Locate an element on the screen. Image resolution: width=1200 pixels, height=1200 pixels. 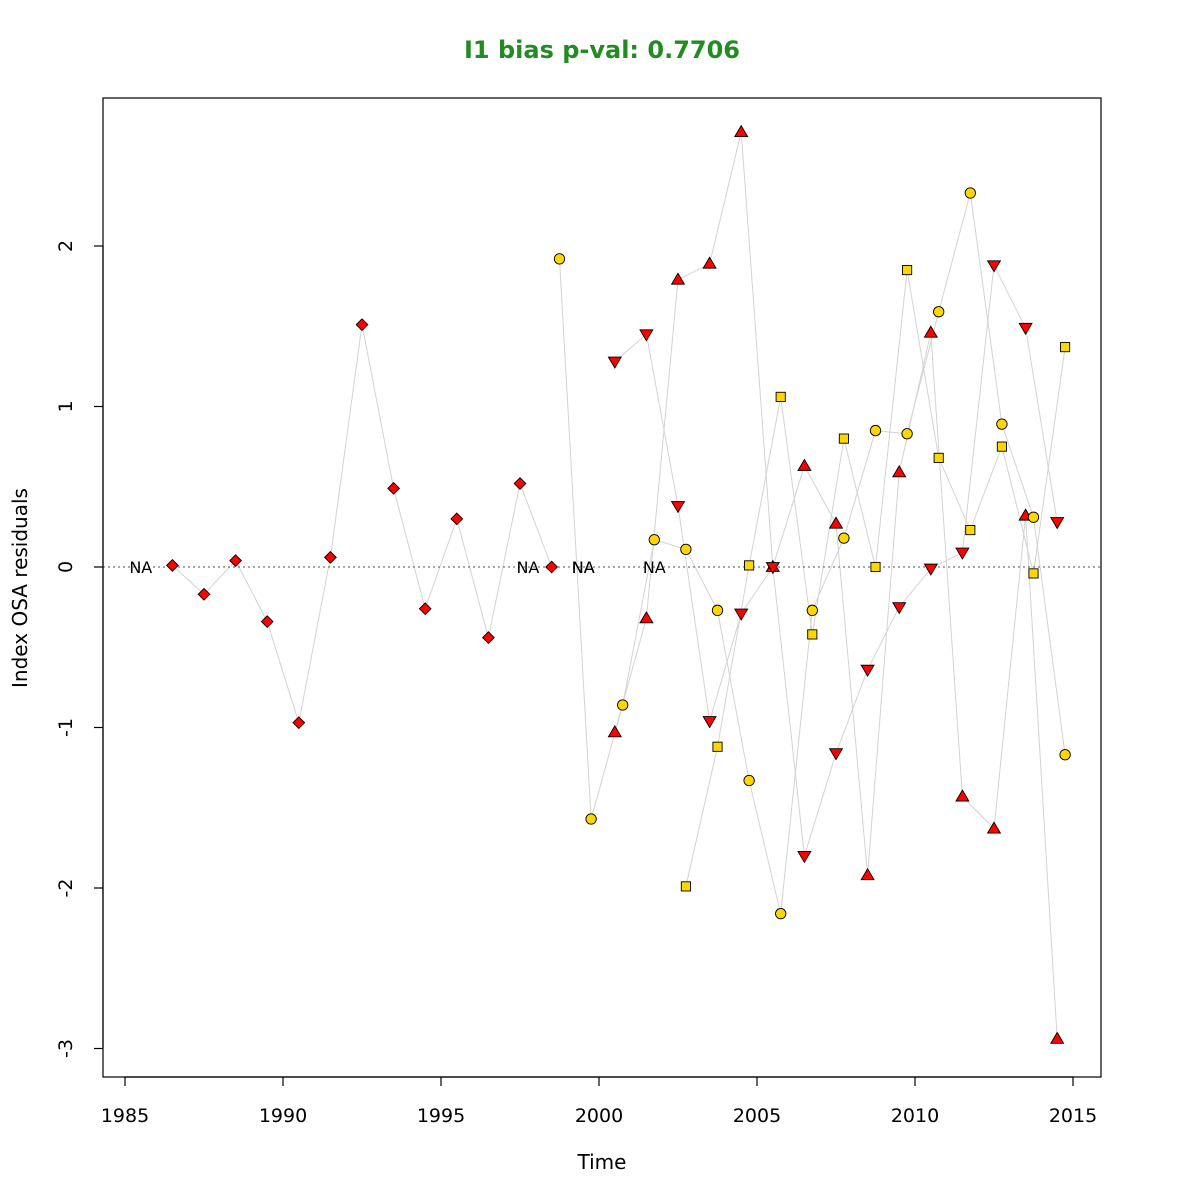
y-tick-label: 0 is located at coordinates (66, 567).